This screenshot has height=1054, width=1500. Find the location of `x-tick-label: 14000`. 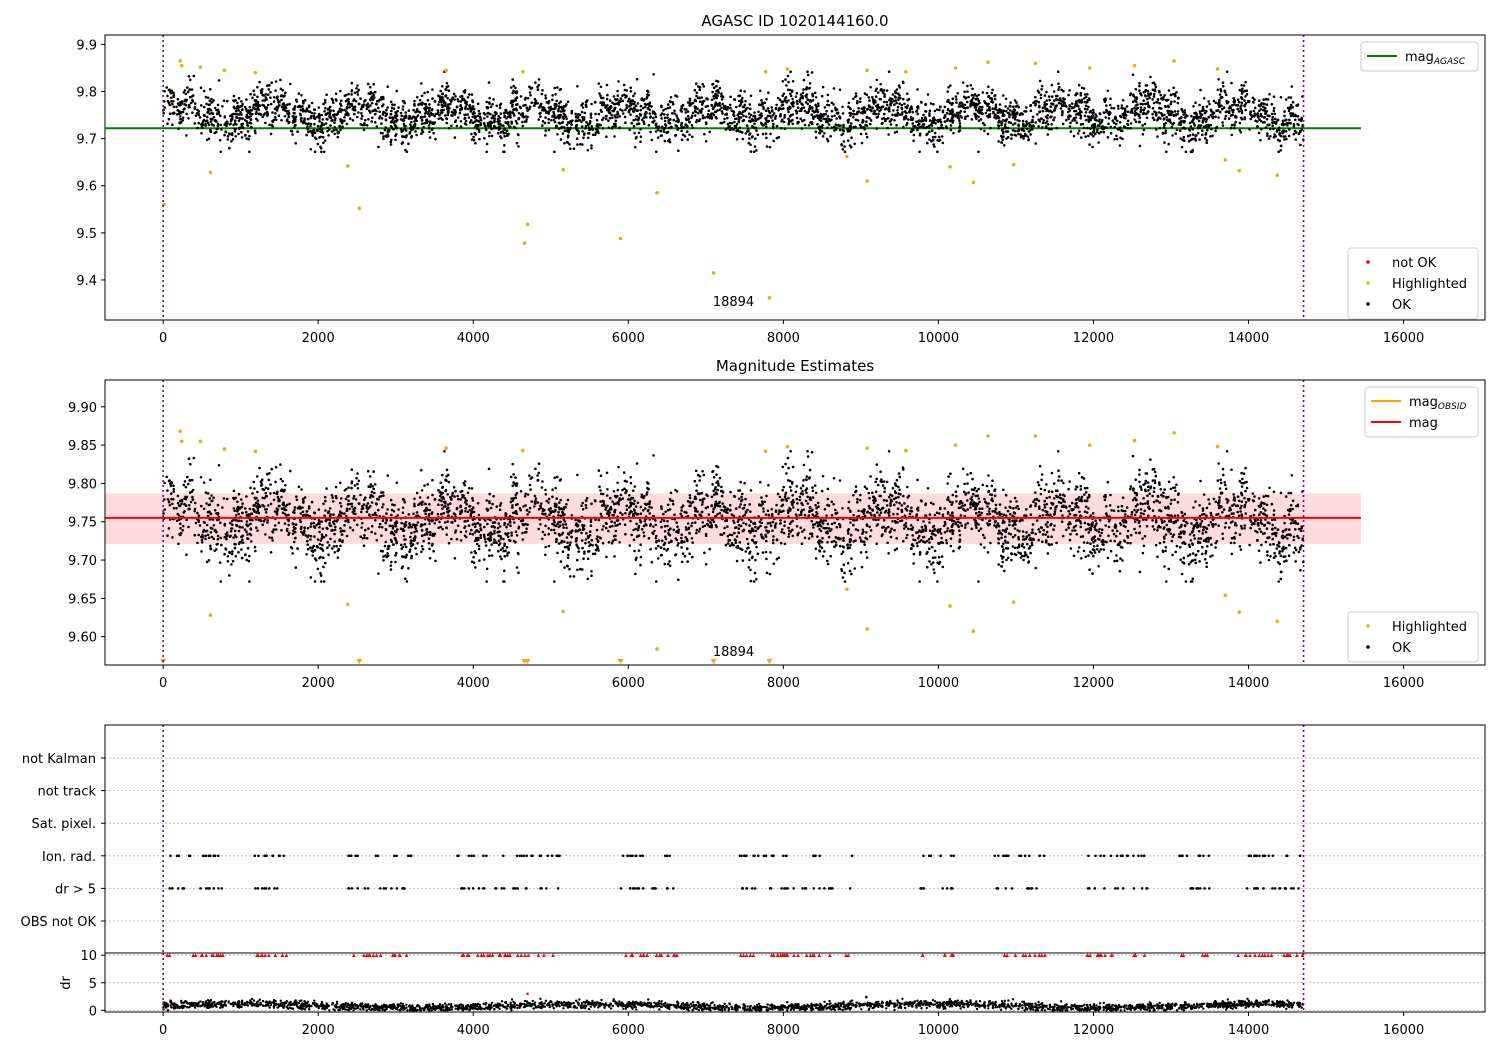

x-tick-label: 14000 is located at coordinates (1248, 338).